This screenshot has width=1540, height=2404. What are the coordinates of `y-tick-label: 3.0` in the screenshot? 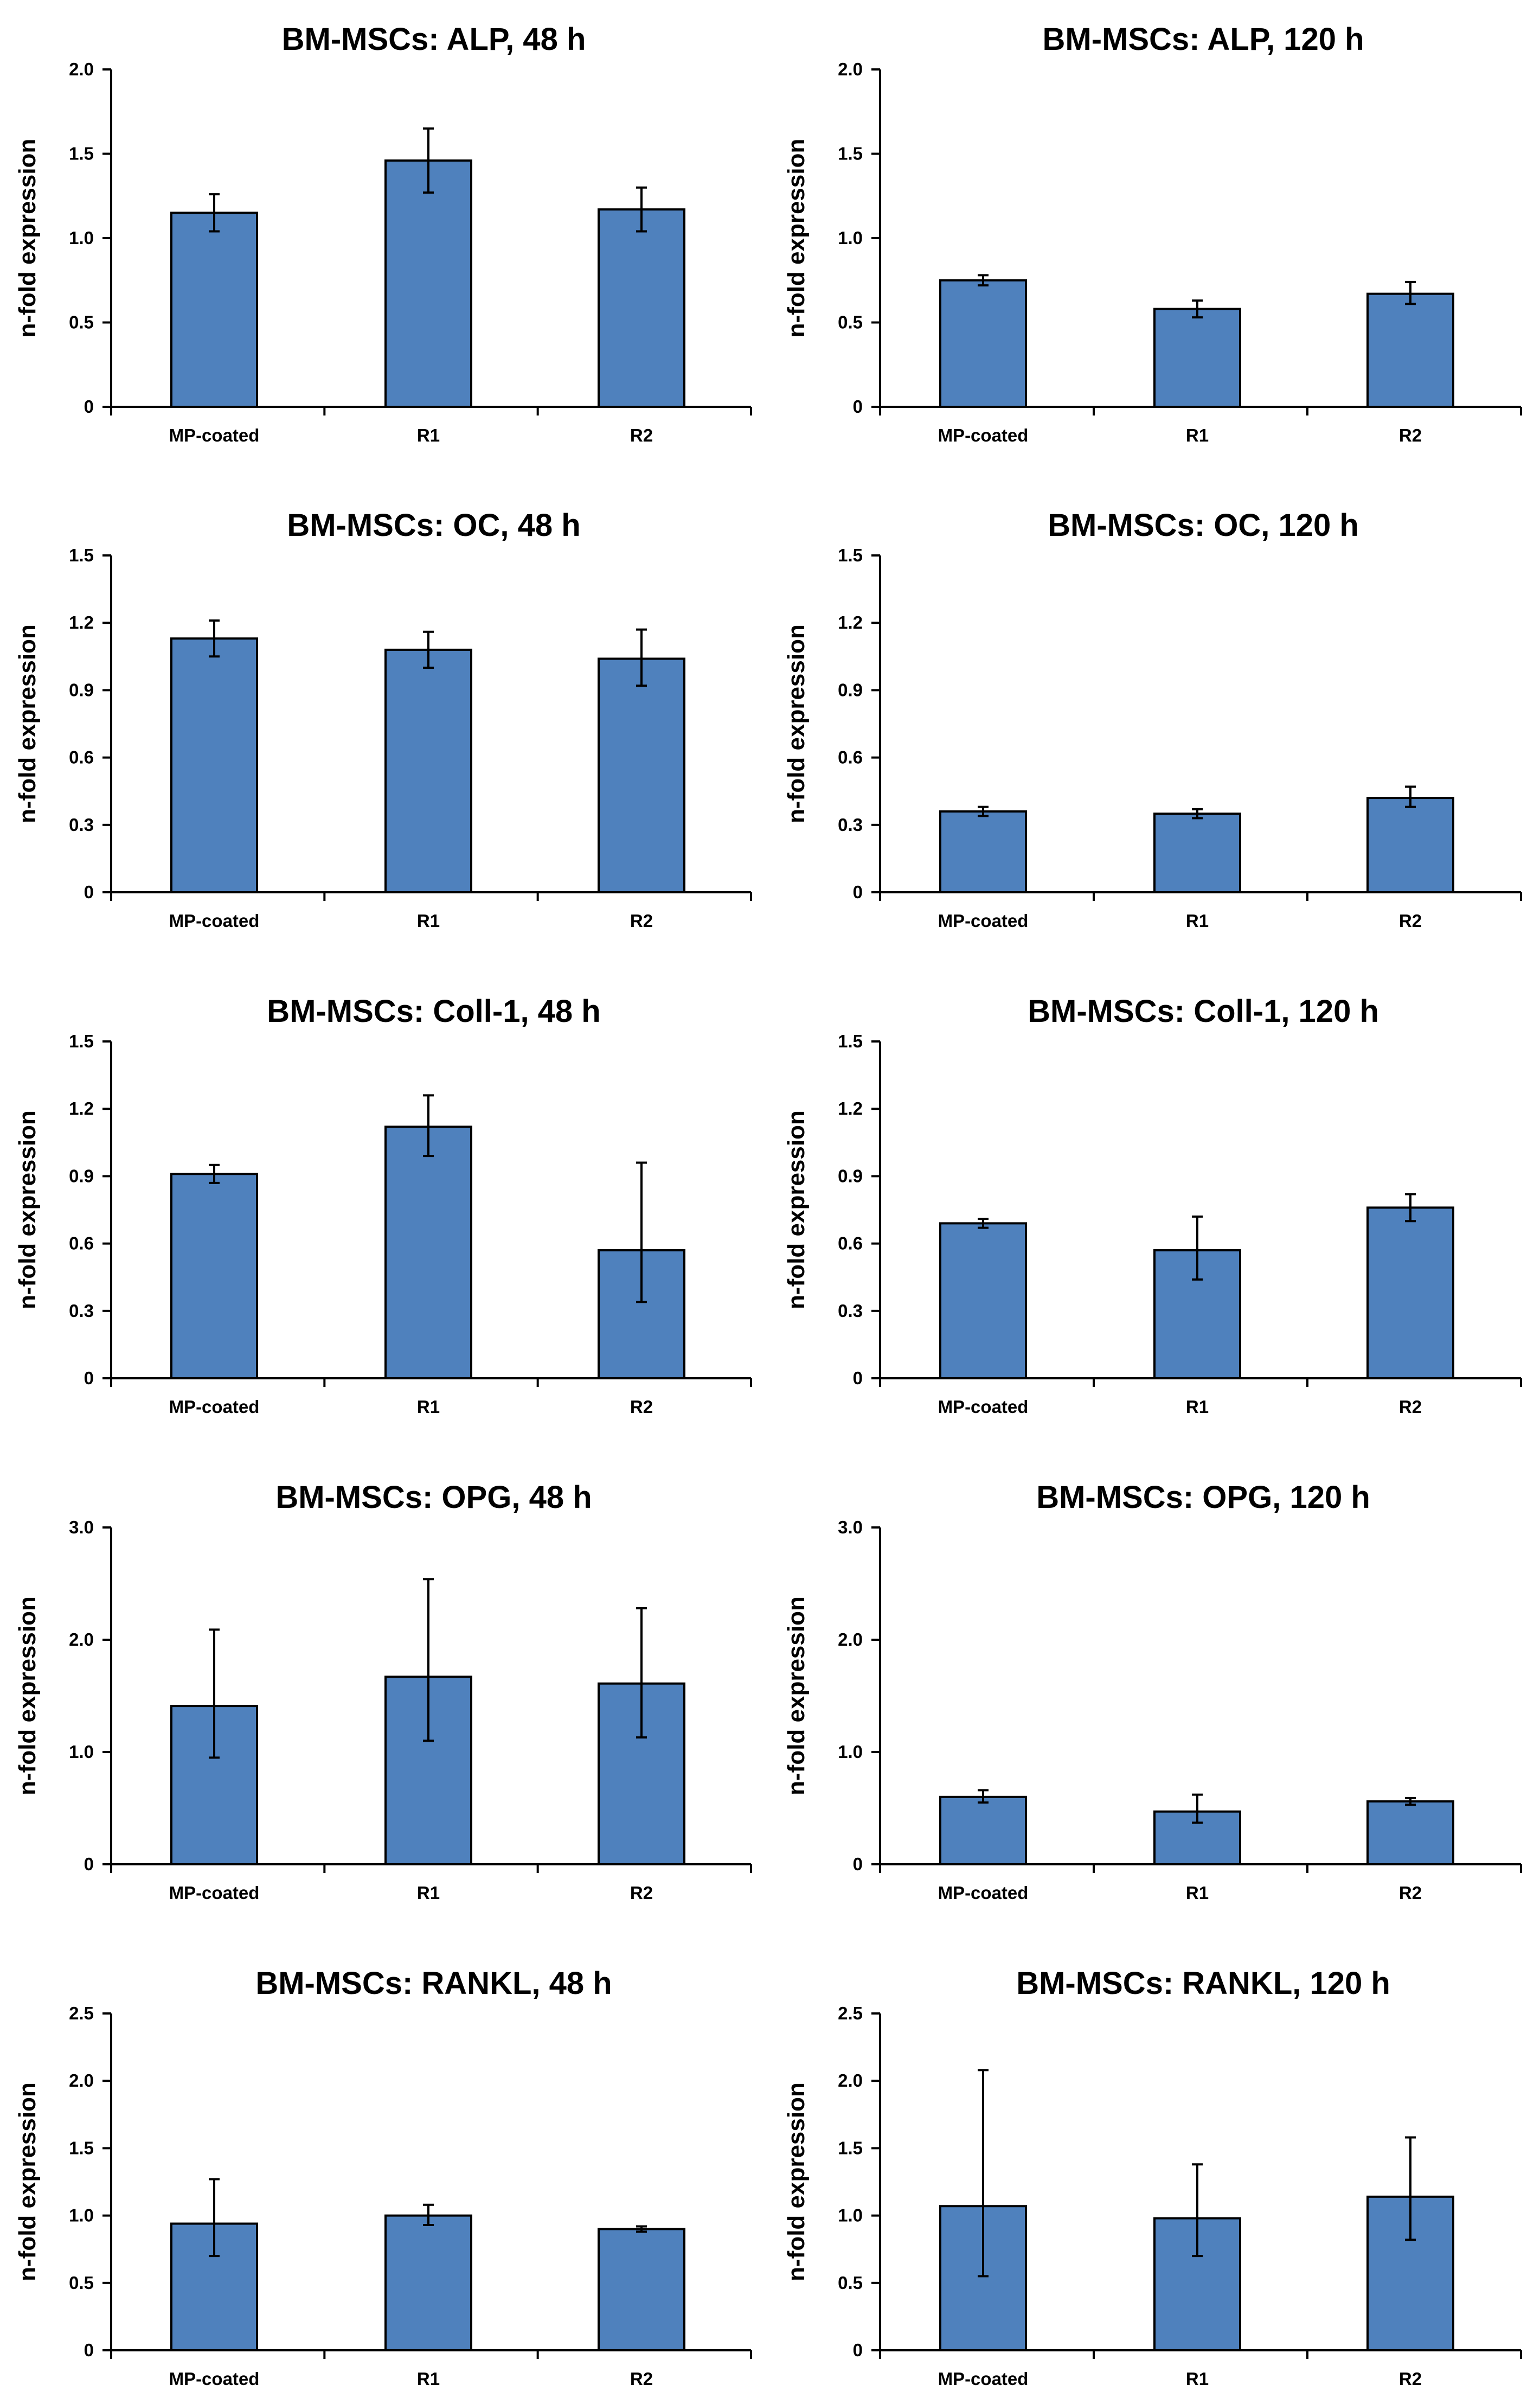 It's located at (82, 1527).